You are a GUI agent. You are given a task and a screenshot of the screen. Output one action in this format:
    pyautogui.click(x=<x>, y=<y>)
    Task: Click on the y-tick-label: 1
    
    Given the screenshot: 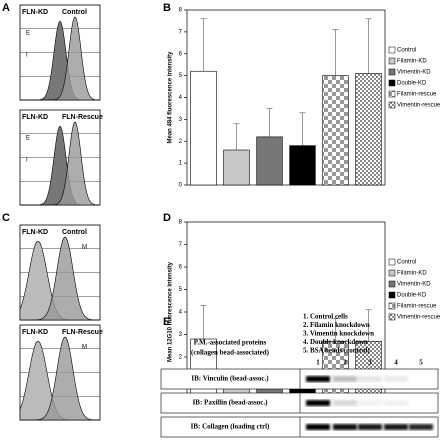 What is the action you would take?
    pyautogui.click(x=181, y=164)
    